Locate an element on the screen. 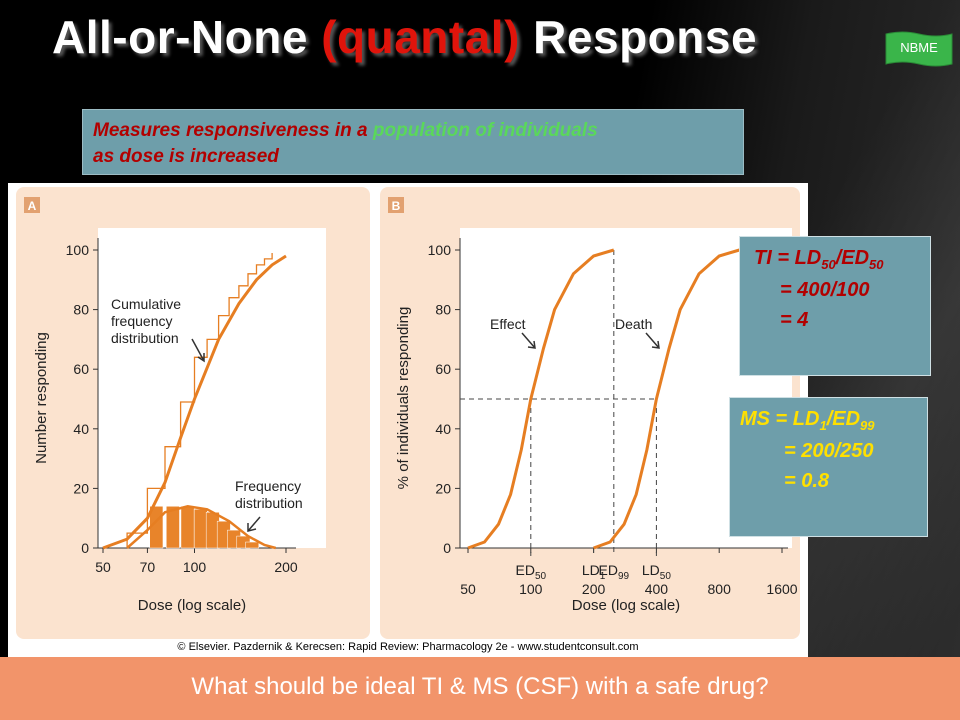 Image resolution: width=960 pixels, height=720 pixels. ti-box: TI = LD50/ED50 = 400/100 = 4 is located at coordinates (835, 306).